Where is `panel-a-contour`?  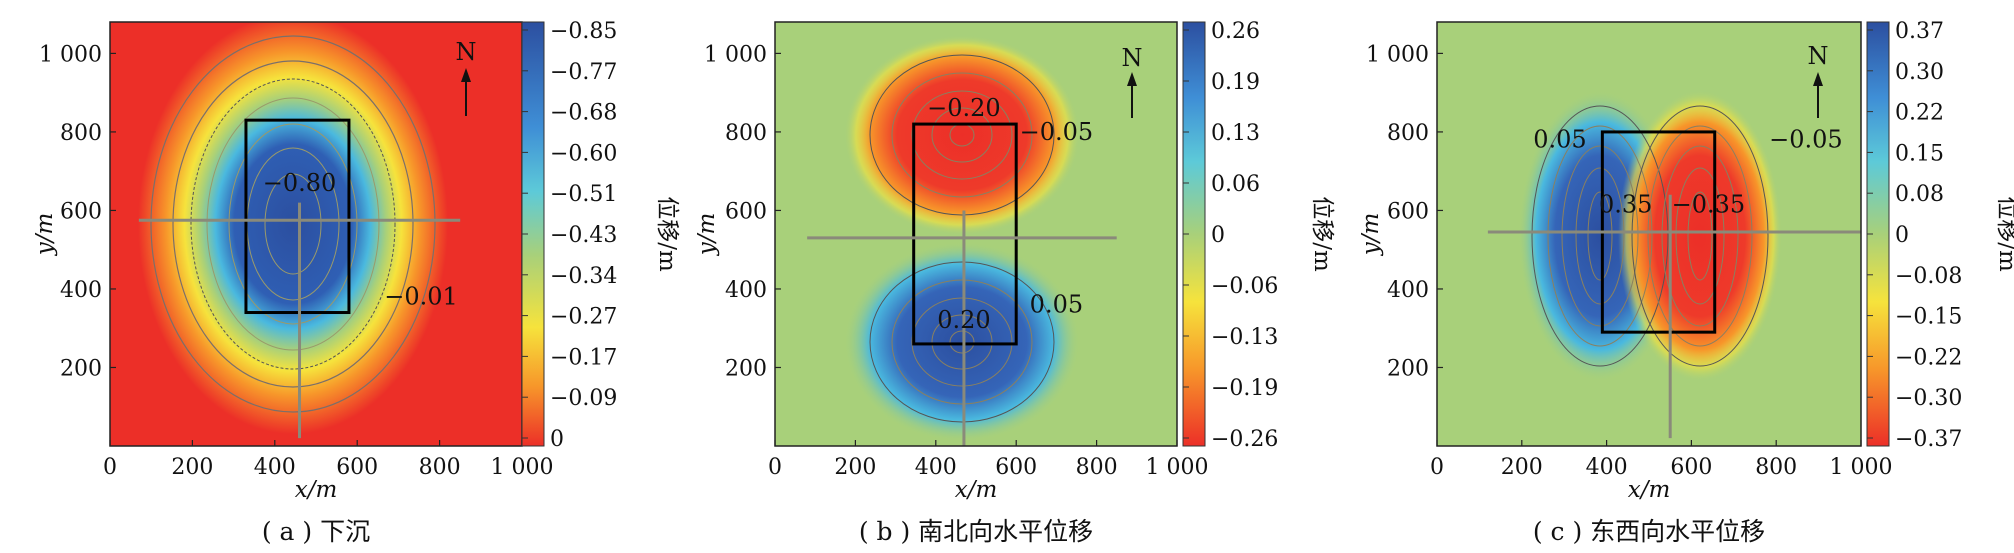 panel-a-contour is located at coordinates (293, 224).